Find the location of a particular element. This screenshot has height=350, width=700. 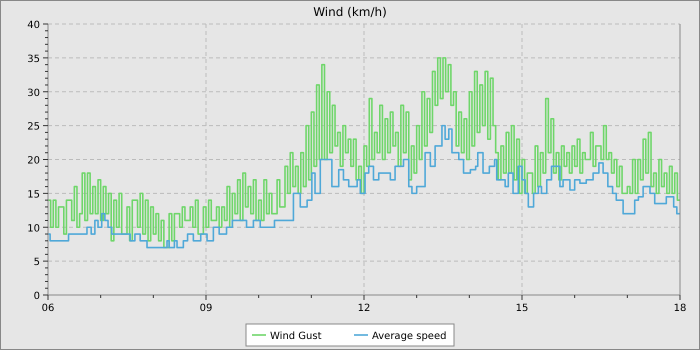

x-tick-label: 06 is located at coordinates (48, 308).